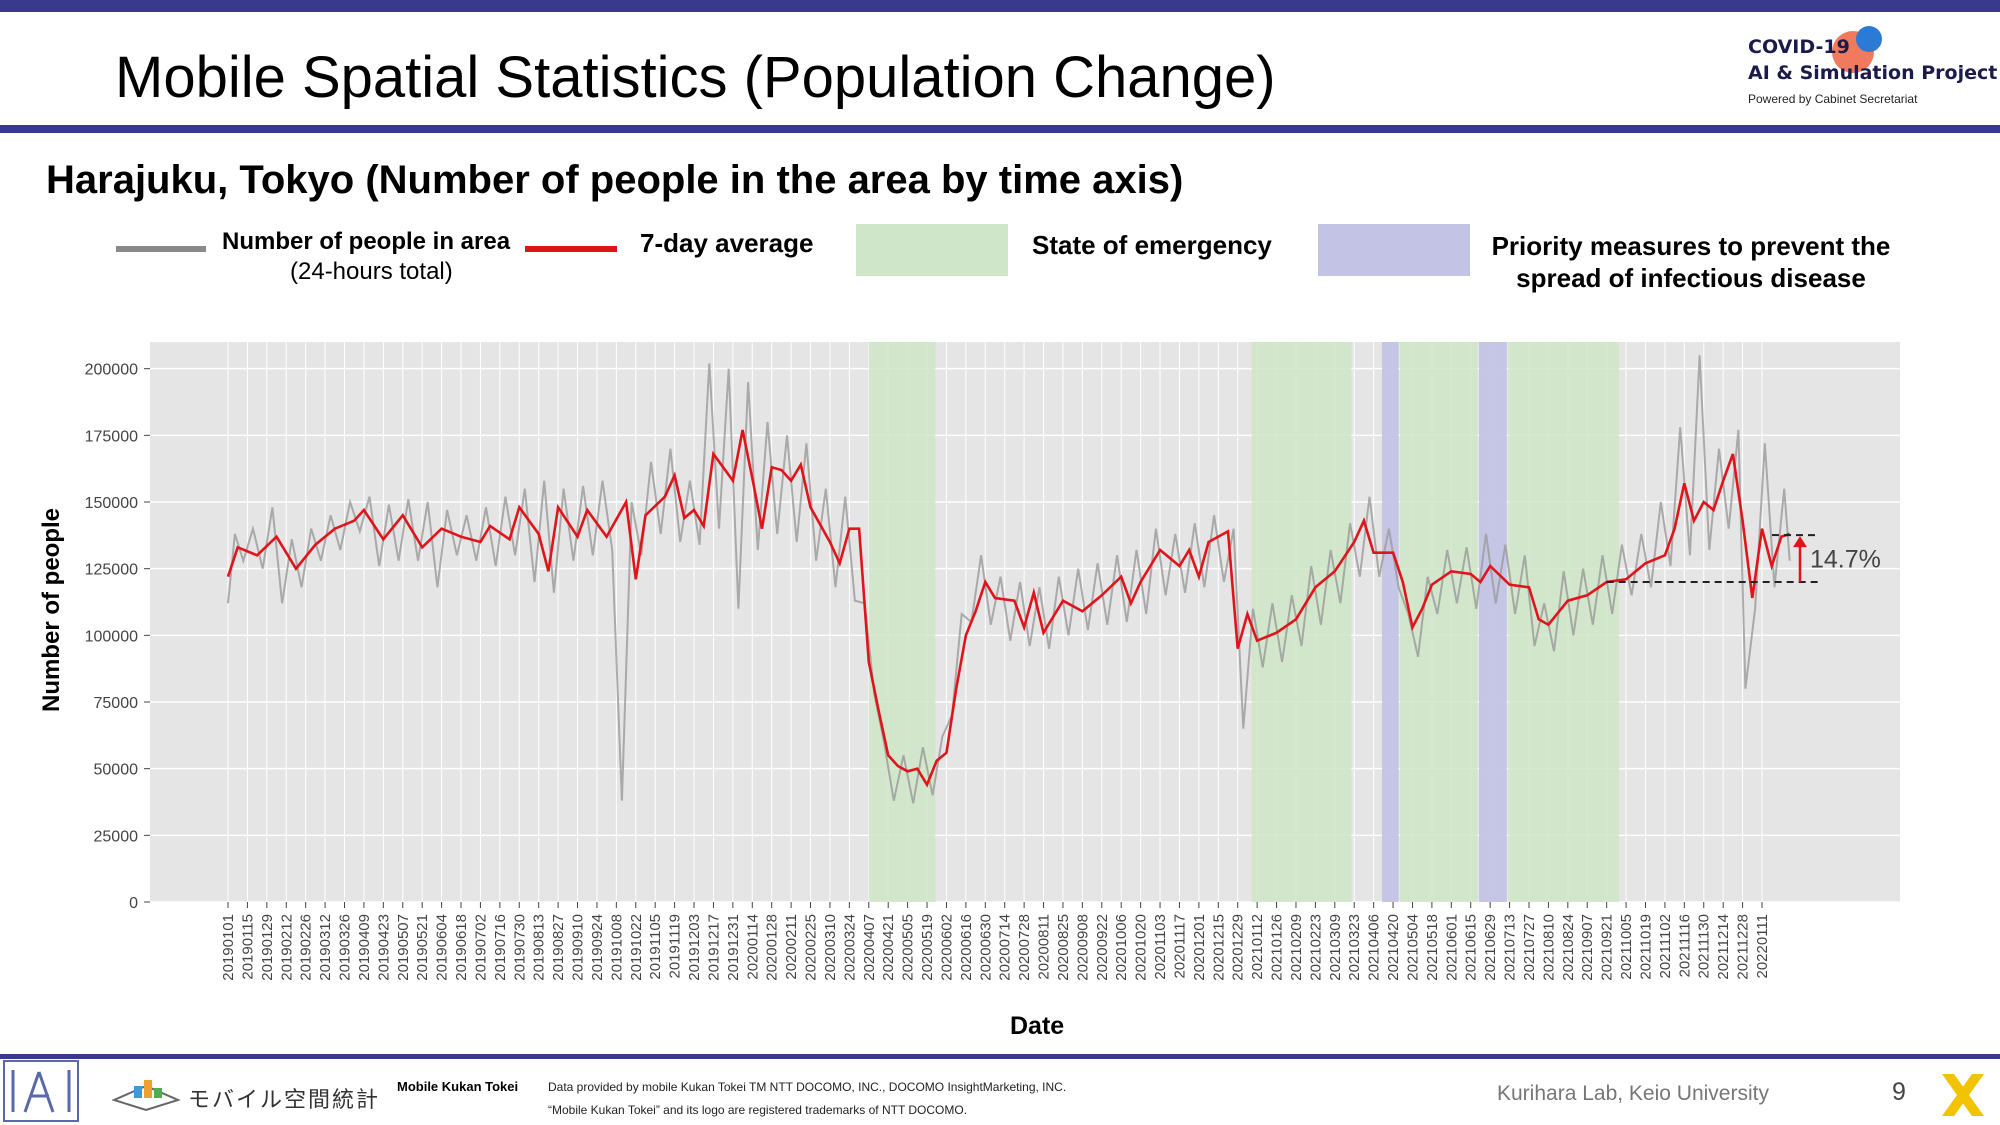 This screenshot has width=2000, height=1125. I want to click on x-tick-label: 20190813, so click(539, 947).